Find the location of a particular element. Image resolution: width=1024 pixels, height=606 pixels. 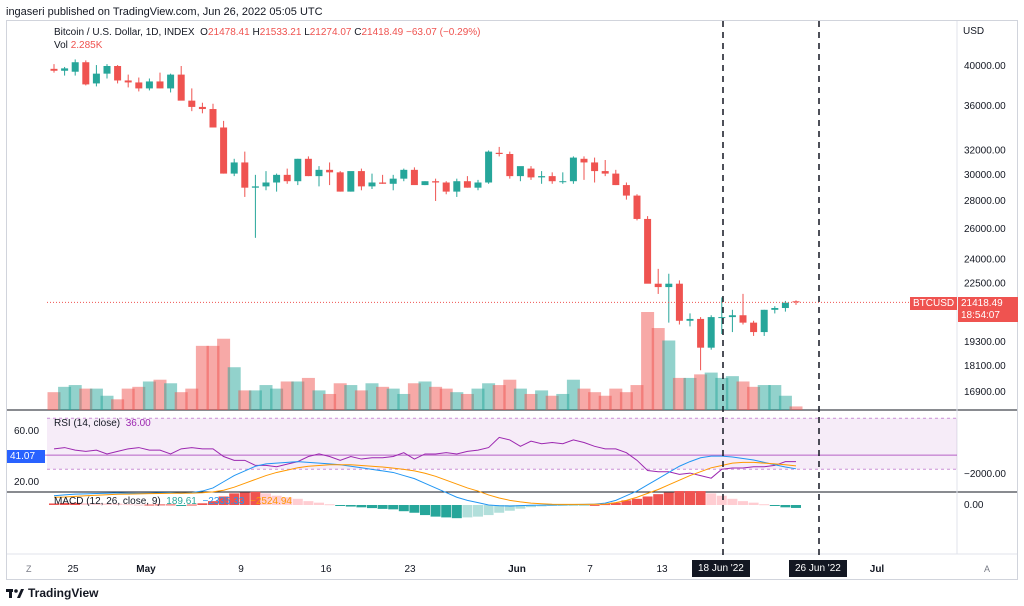

volume-bars is located at coordinates (425, 361).